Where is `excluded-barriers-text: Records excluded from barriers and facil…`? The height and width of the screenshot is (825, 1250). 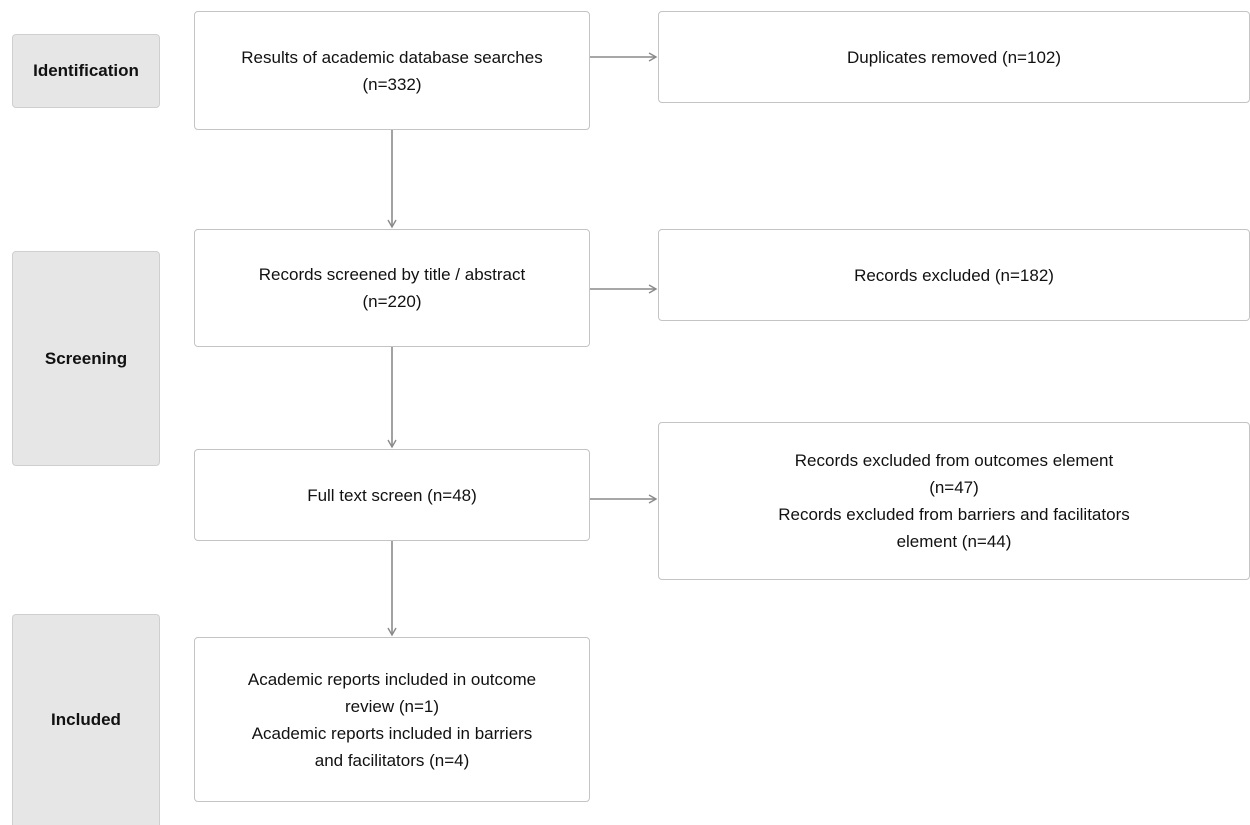
excluded-barriers-text: Records excluded from barriers and facil… is located at coordinates (954, 528).